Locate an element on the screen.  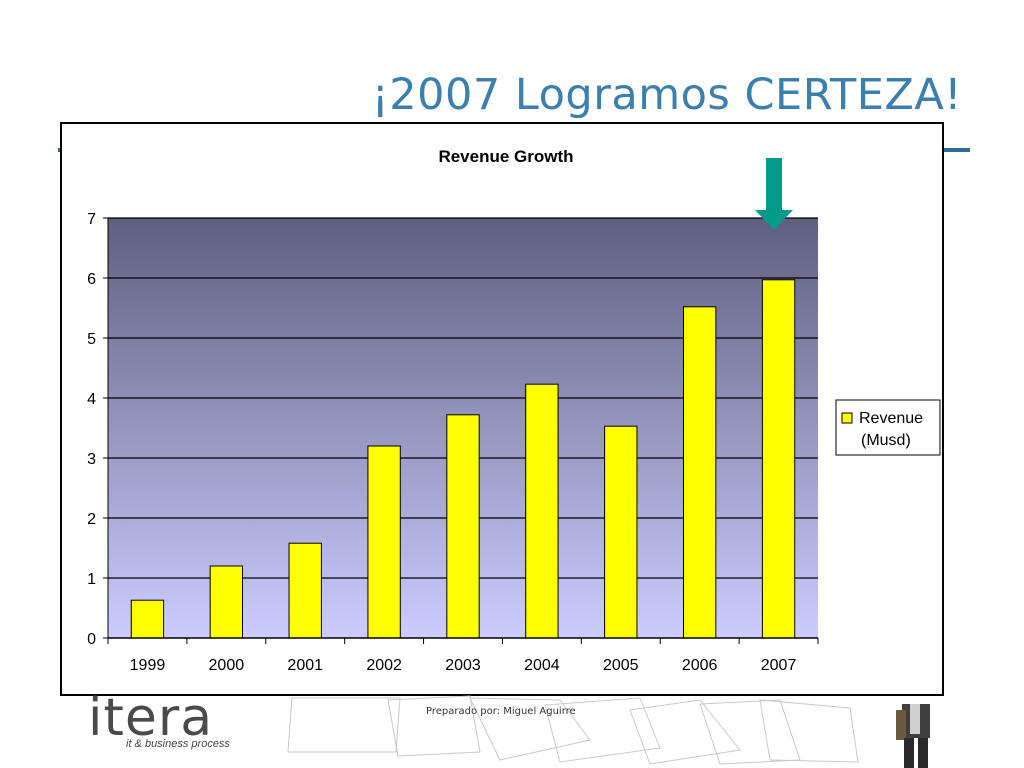
x-tick-label: 2004 is located at coordinates (542, 665).